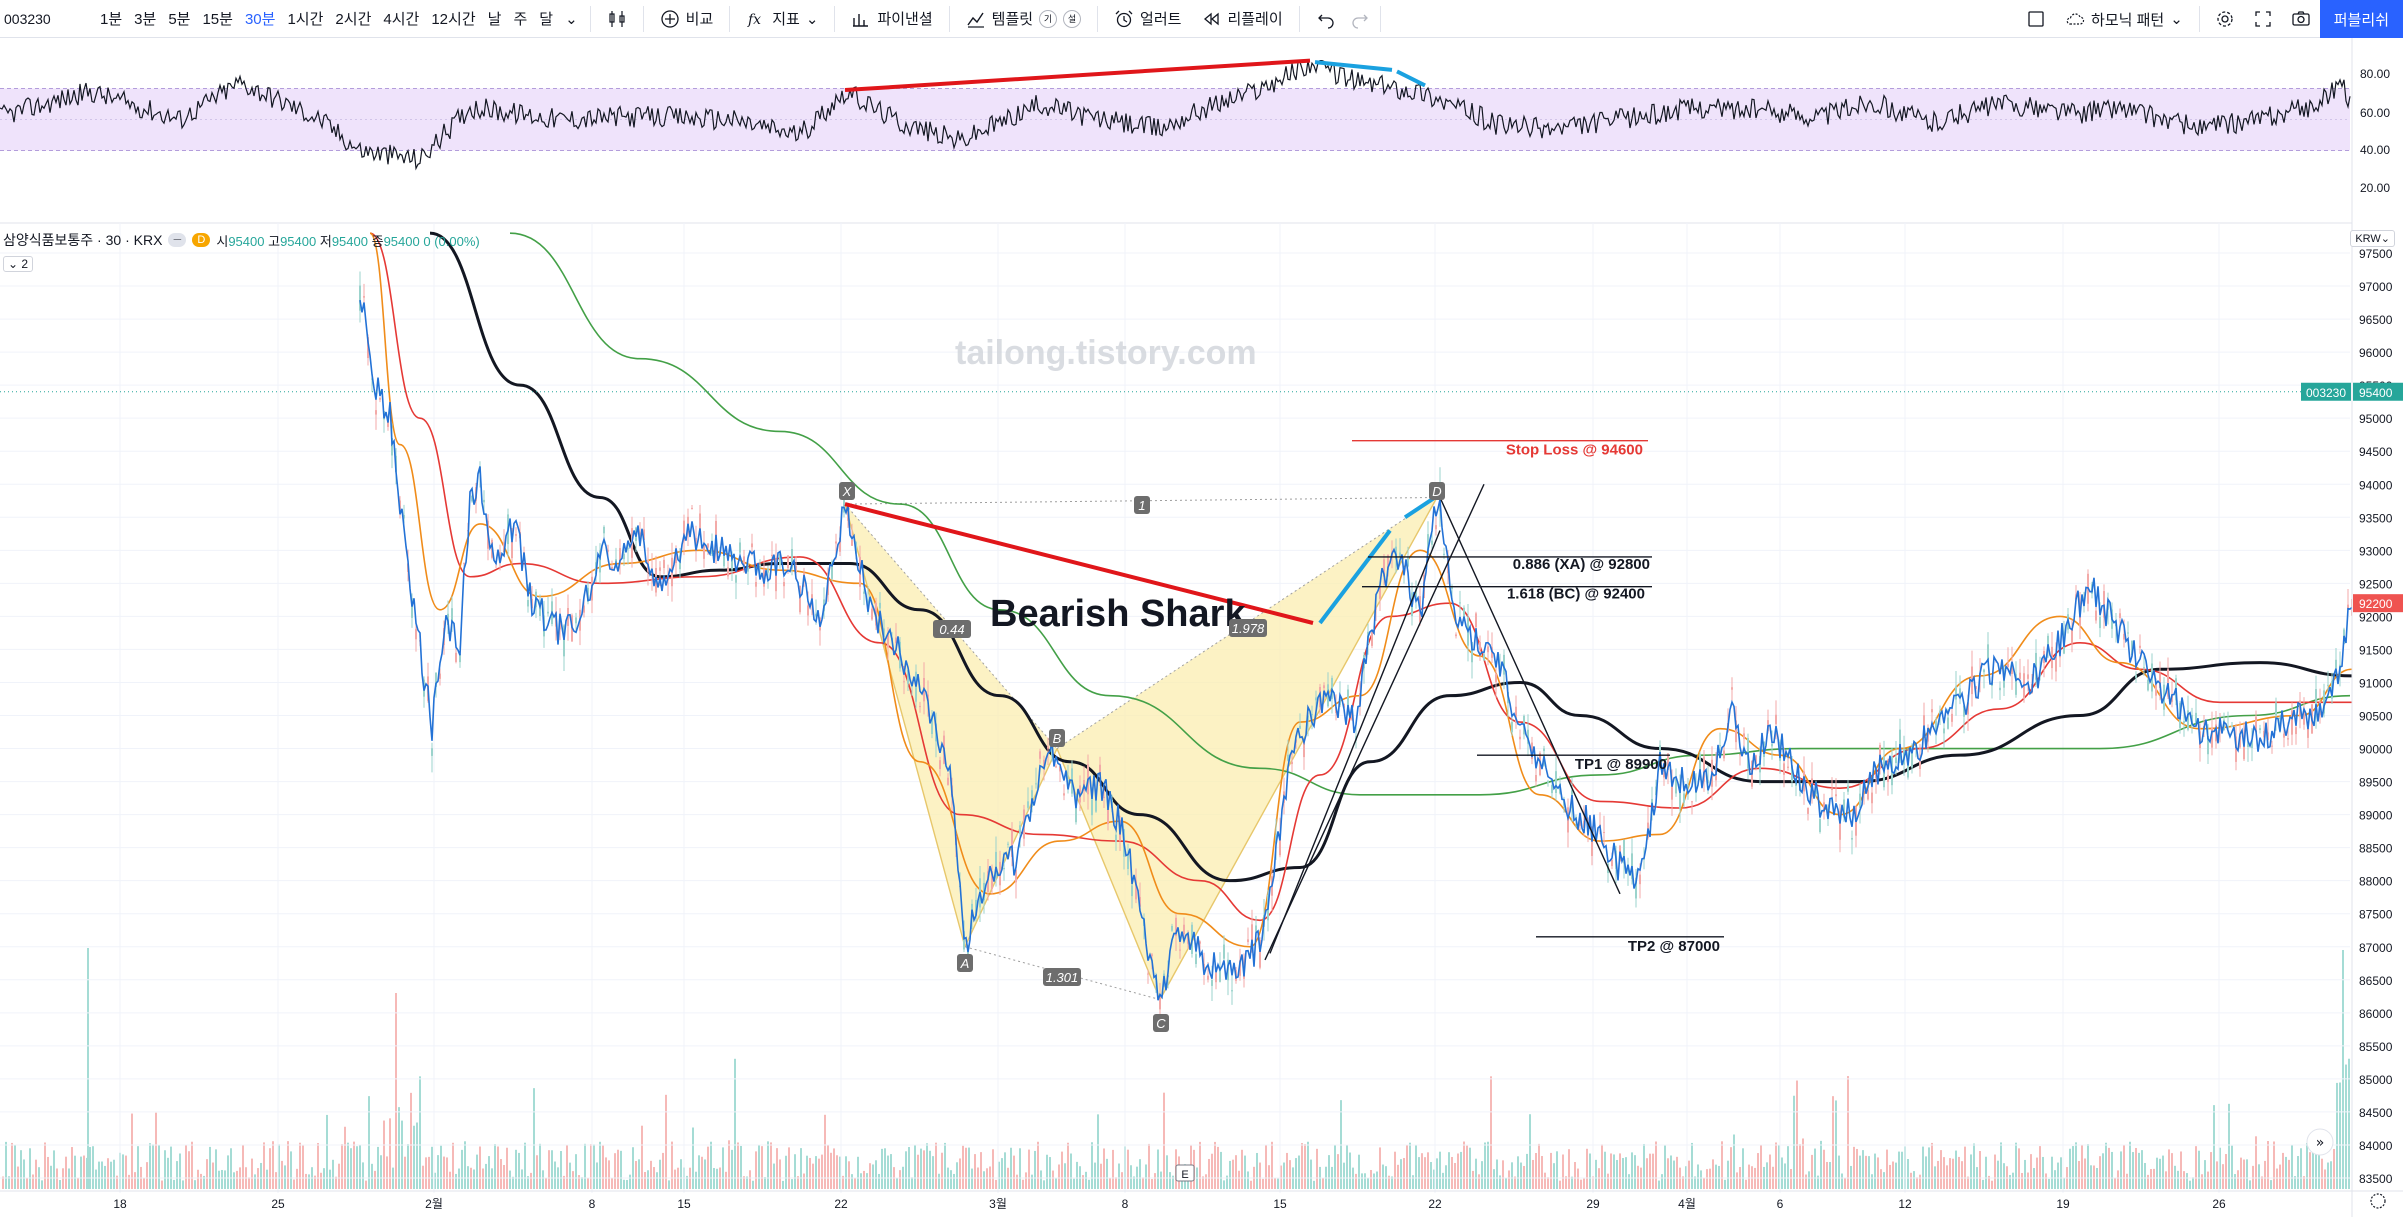  I want to click on eye-toggle: ⏤, so click(177, 240).